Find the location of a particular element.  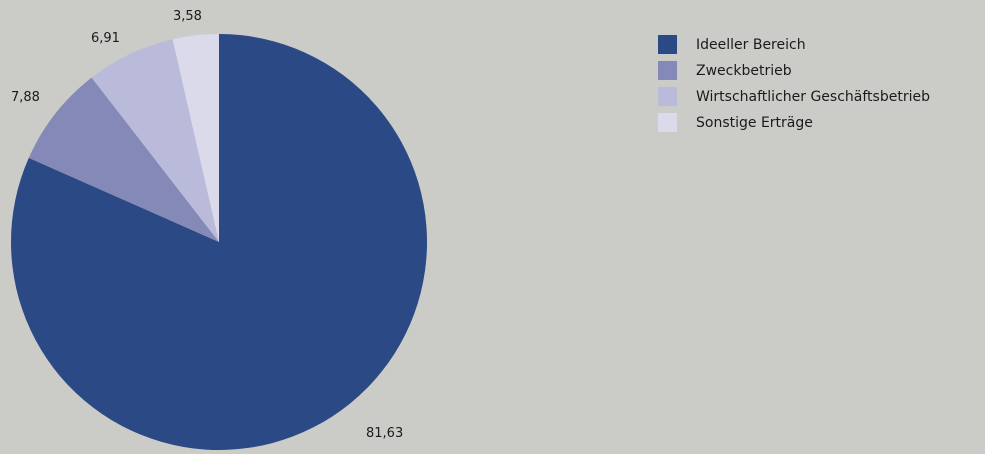

slice-wirtschaftlicher-geschaeftsbetrieb is located at coordinates (155, 140).